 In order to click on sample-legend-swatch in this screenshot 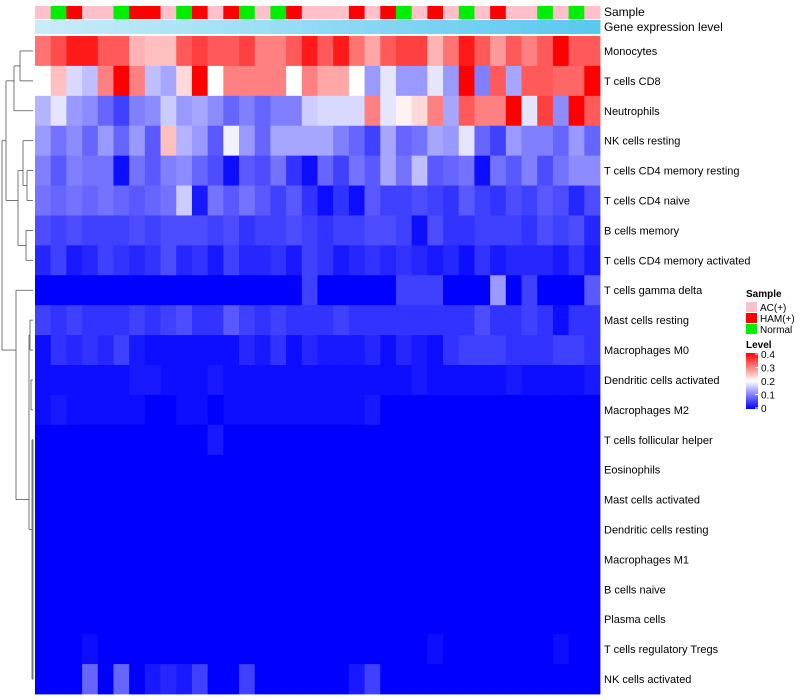, I will do `click(751, 318)`.